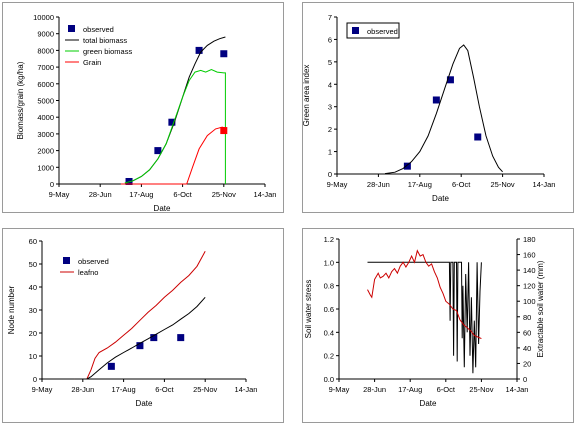 The height and width of the screenshot is (427, 576). Describe the element at coordinates (88, 272) in the screenshot. I see `legend-label: leafno` at that location.